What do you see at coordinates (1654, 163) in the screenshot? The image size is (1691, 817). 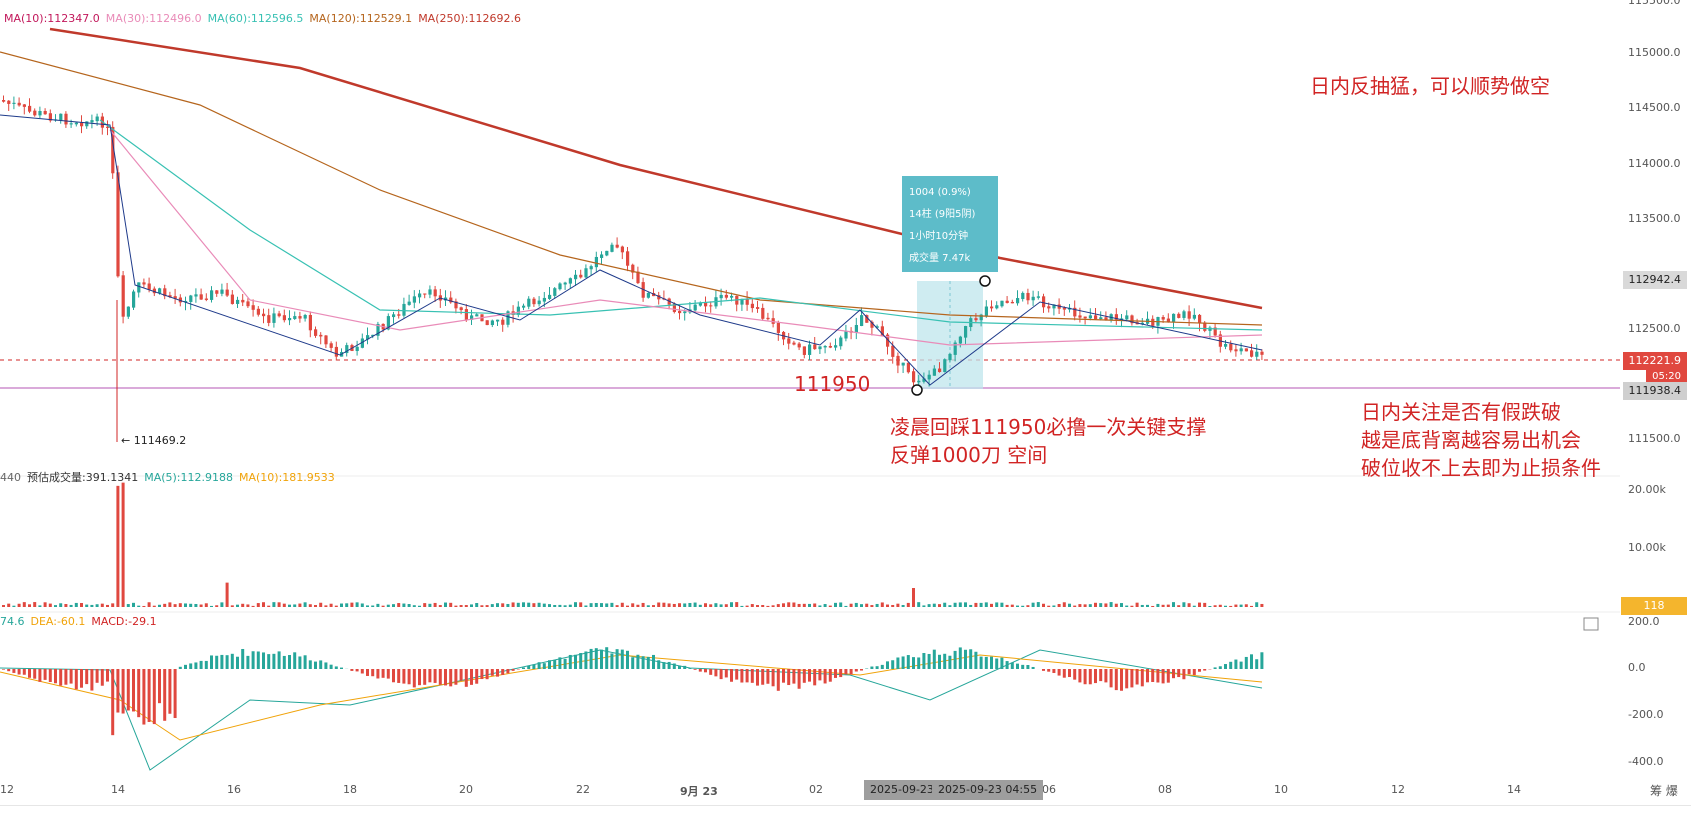 I see `price-tick-3: 114000.0` at bounding box center [1654, 163].